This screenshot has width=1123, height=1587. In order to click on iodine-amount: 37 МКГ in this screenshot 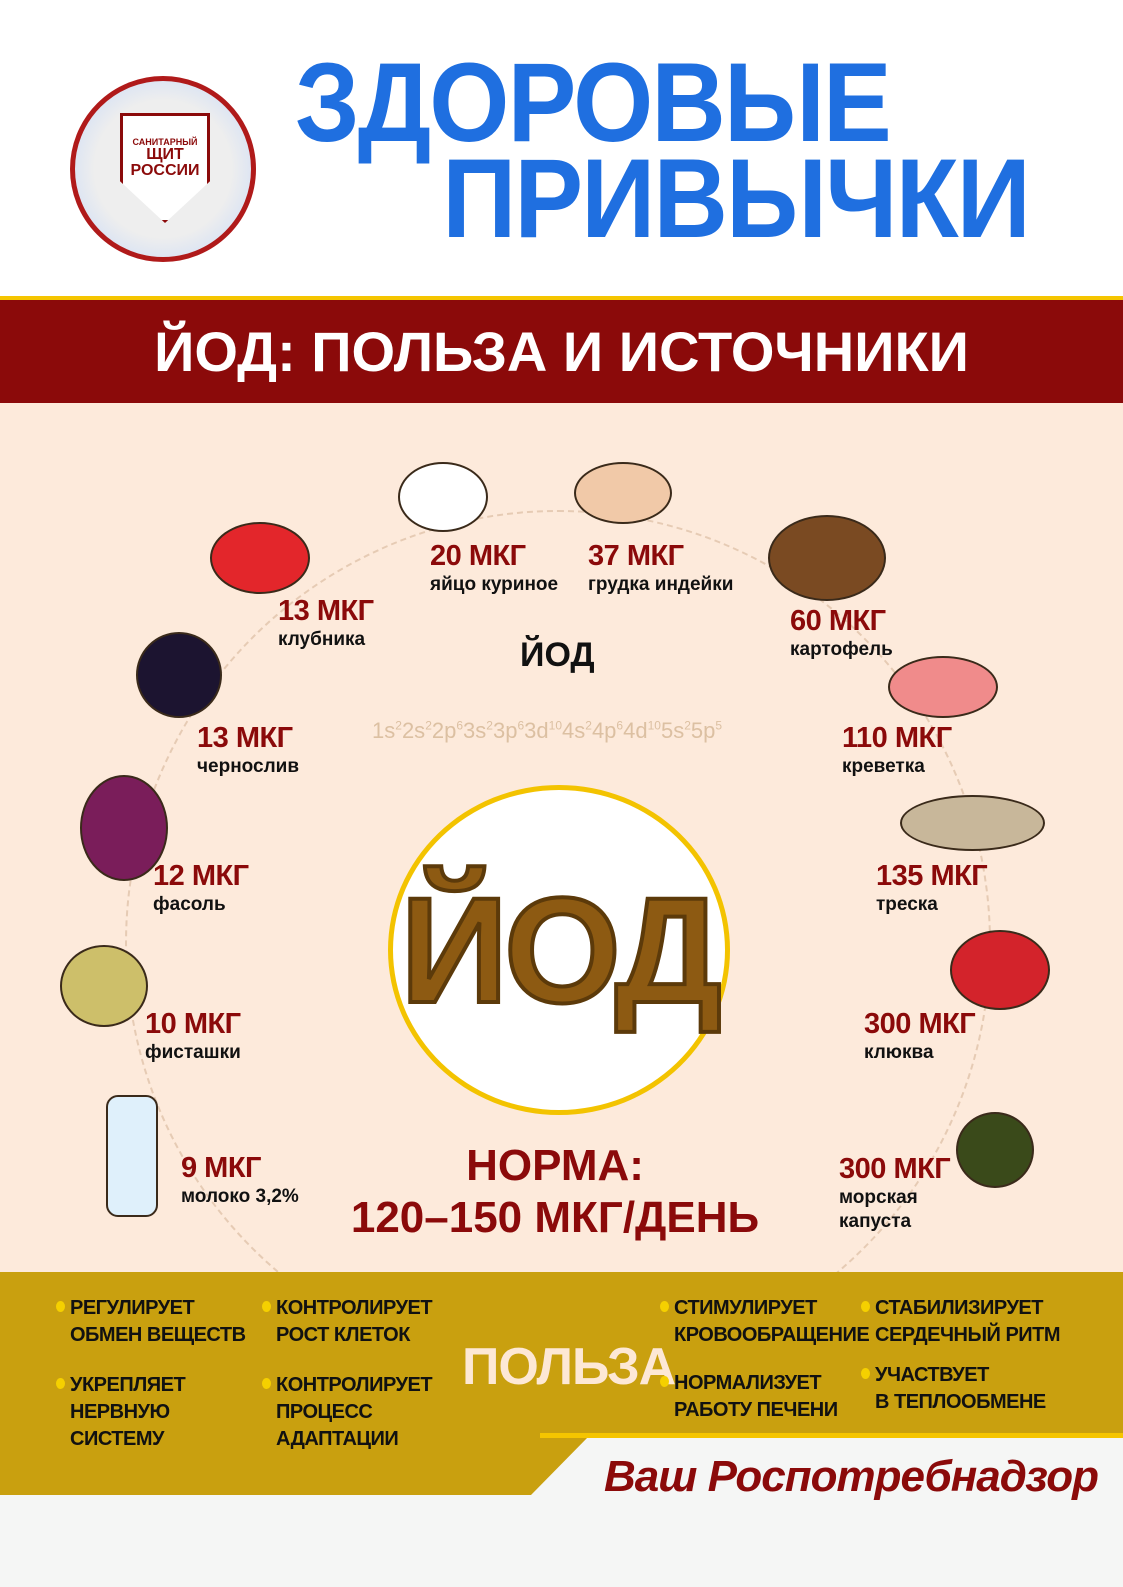, I will do `click(636, 556)`.